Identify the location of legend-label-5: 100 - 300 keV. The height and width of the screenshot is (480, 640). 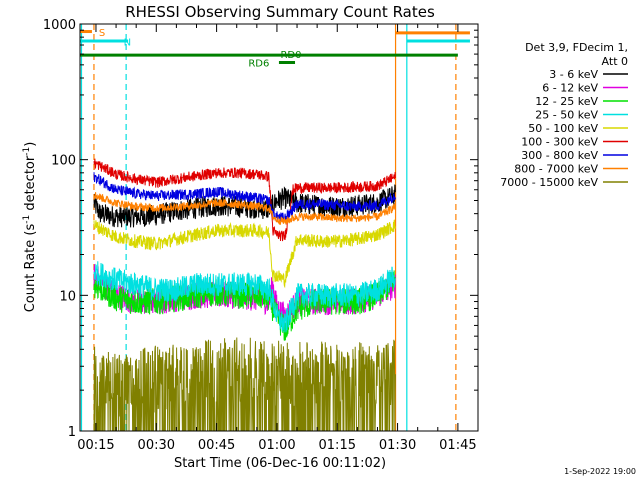
(559, 142).